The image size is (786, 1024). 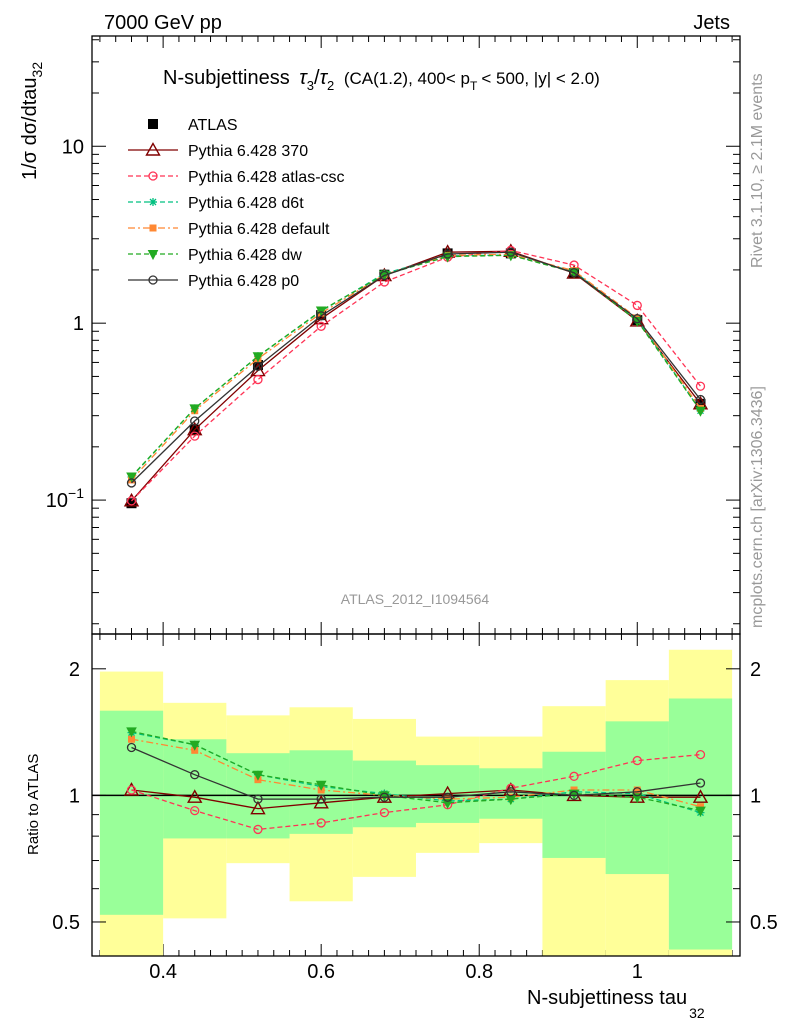 I want to click on header-left: 7000 GeV pp, so click(x=163, y=23).